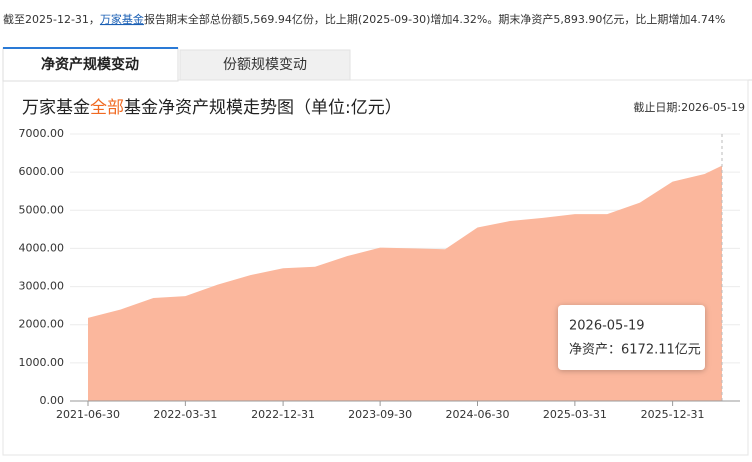 The width and height of the screenshot is (752, 462). I want to click on tab-indicator, so click(90, 48).